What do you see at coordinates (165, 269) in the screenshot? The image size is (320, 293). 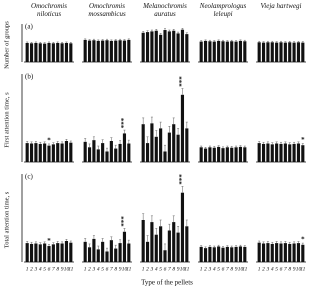 I see `x-tick-label: 6` at bounding box center [165, 269].